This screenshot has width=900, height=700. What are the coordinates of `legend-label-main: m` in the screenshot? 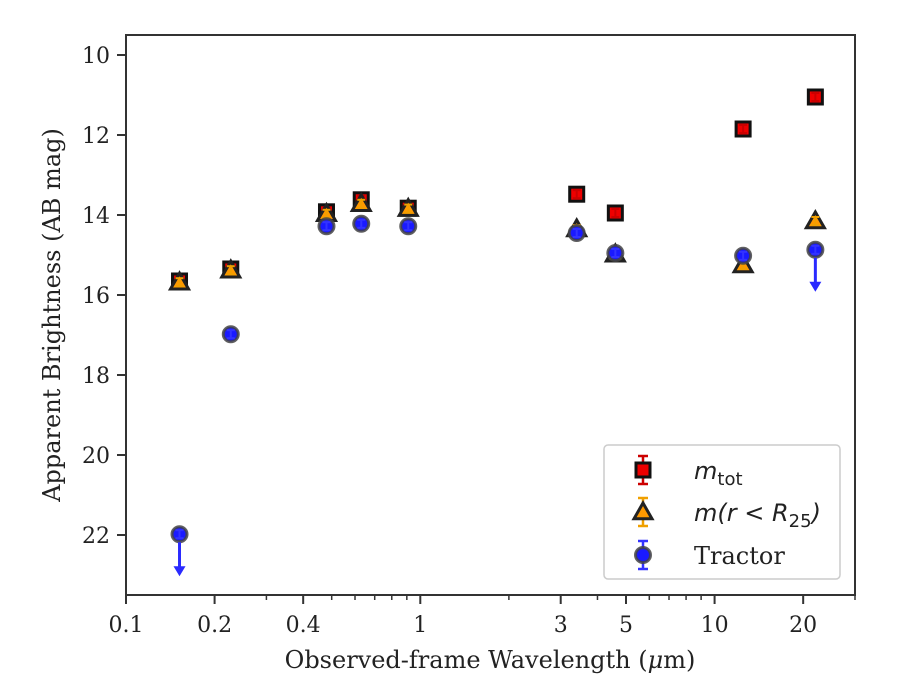 It's located at (705, 471).